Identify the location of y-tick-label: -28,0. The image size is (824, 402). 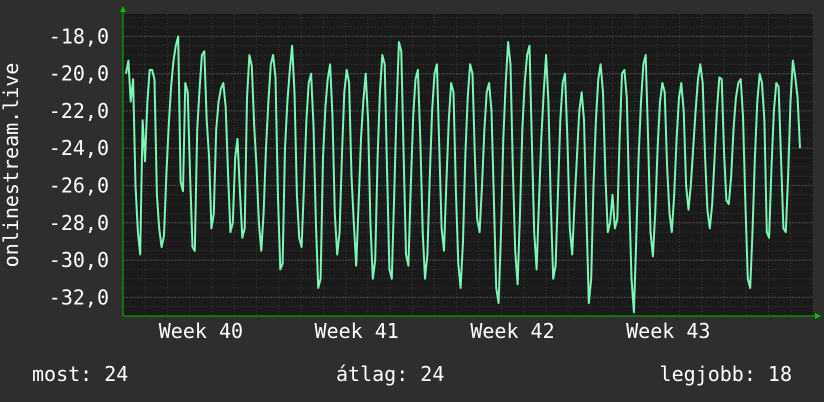
(79, 223).